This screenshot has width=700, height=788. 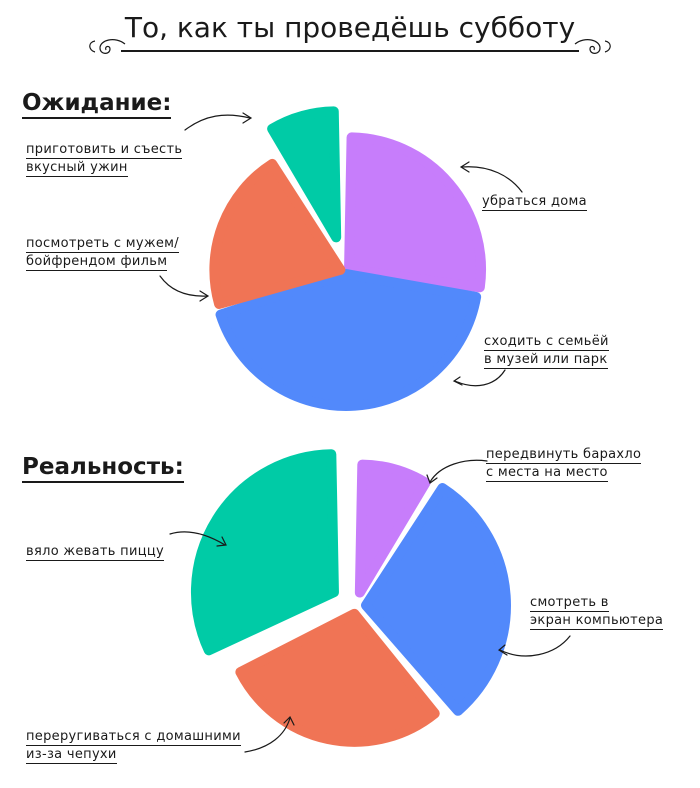 I want to click on label-line: переругиваться с домашними, so click(x=133, y=737).